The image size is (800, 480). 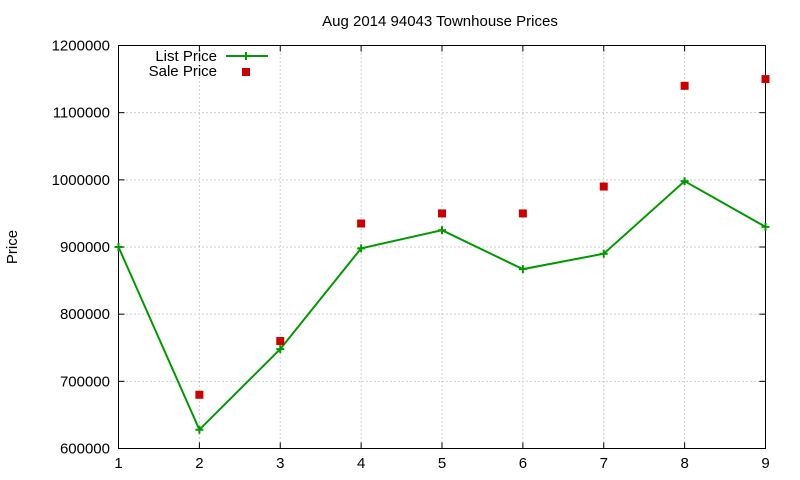 What do you see at coordinates (684, 463) in the screenshot?
I see `x-tick-label: 8` at bounding box center [684, 463].